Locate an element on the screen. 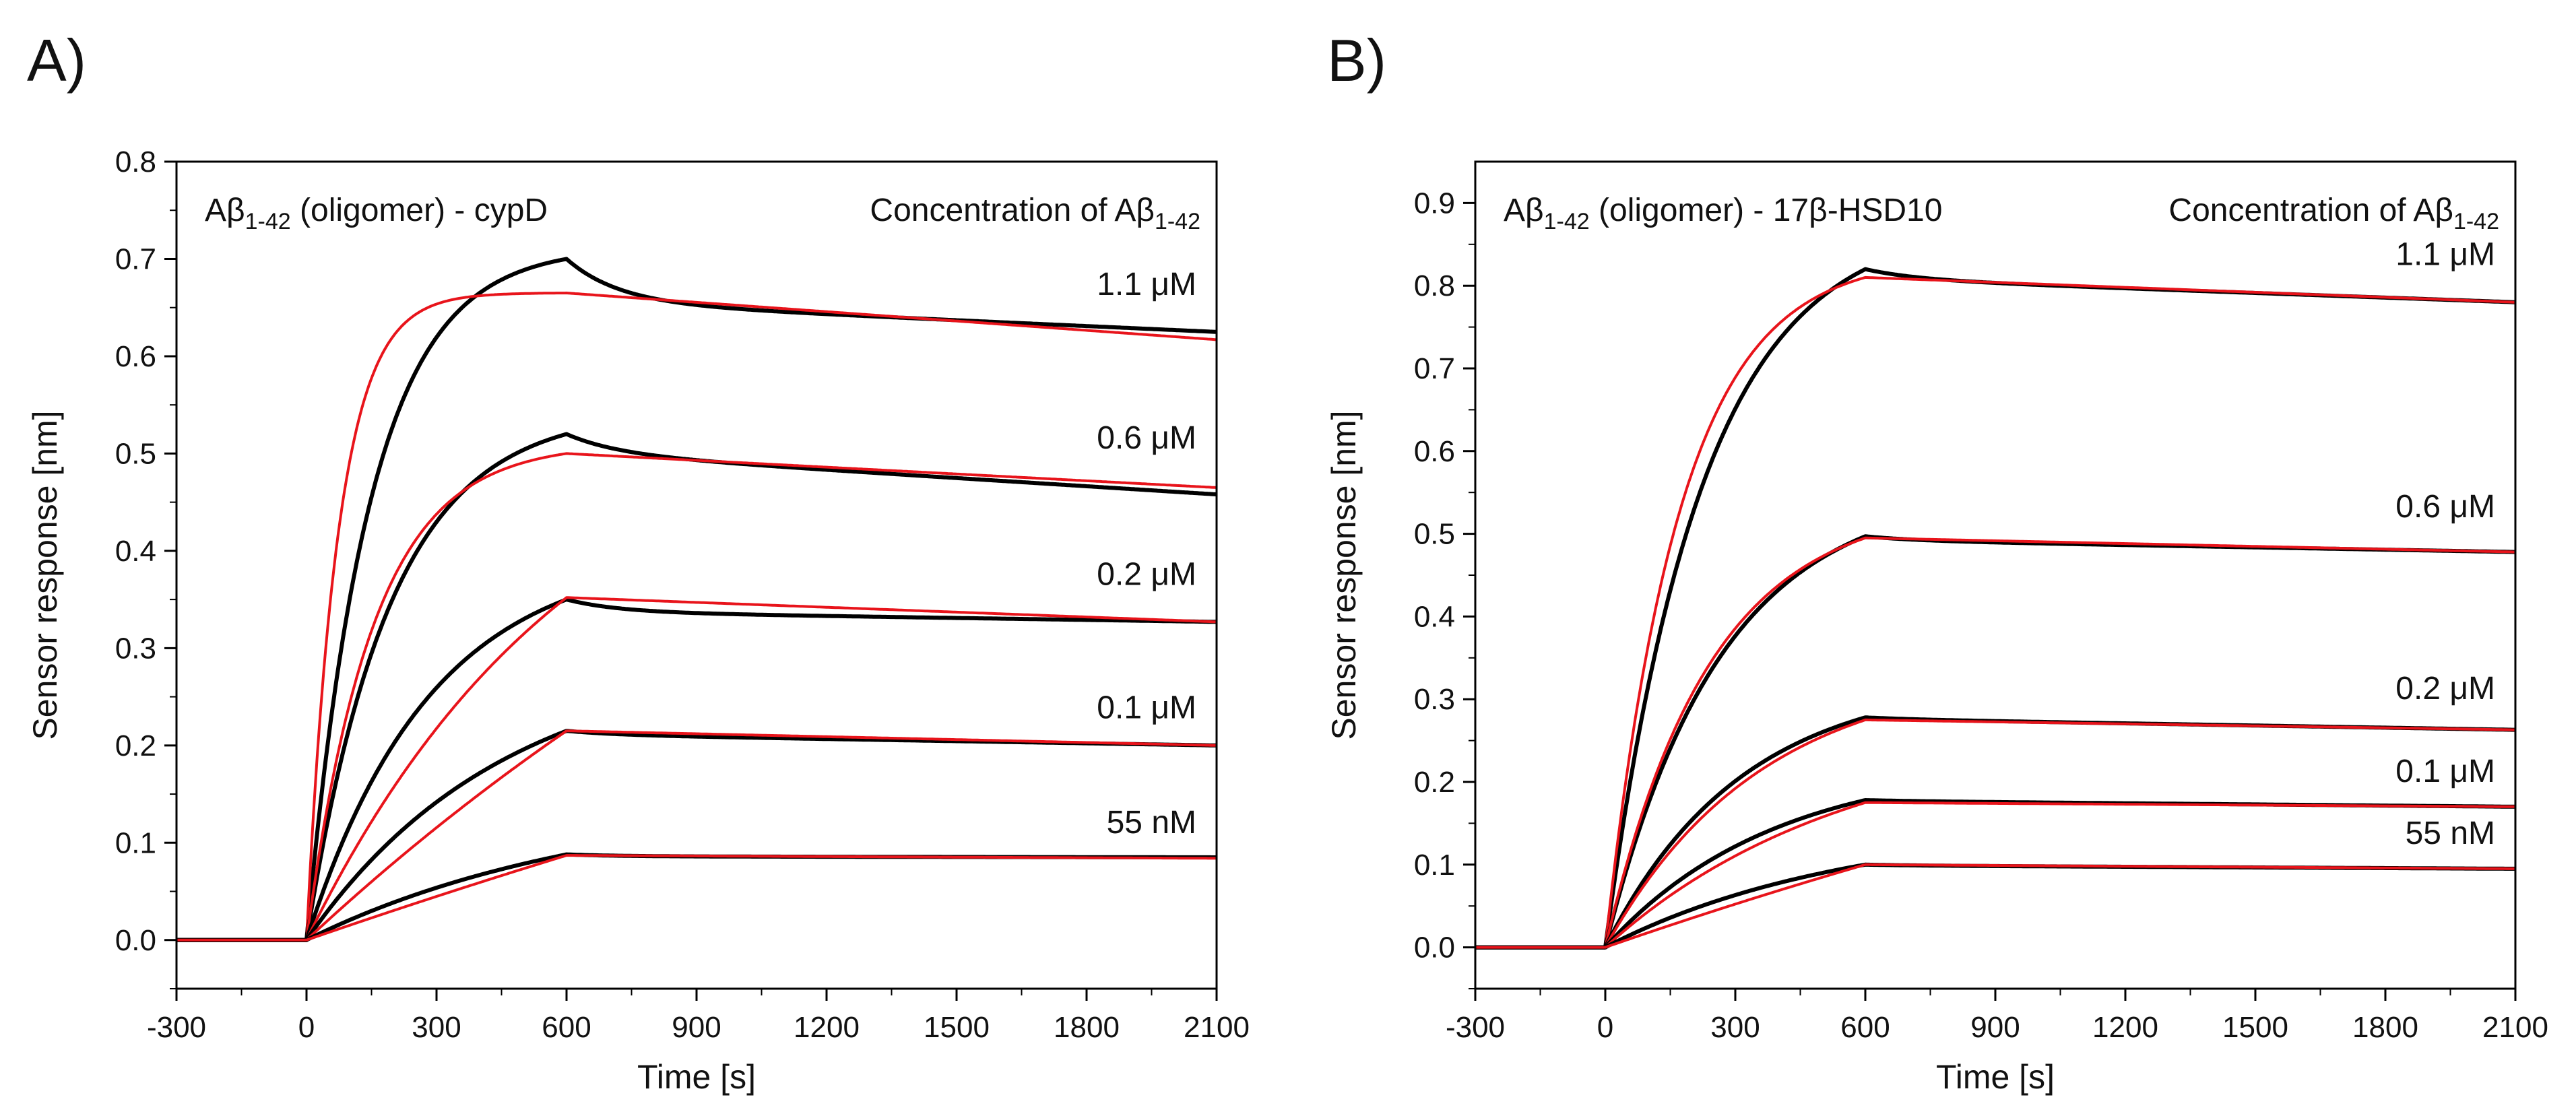 The height and width of the screenshot is (1118, 2576). panel-b-y-tick-label: 0.6 is located at coordinates (1435, 451).